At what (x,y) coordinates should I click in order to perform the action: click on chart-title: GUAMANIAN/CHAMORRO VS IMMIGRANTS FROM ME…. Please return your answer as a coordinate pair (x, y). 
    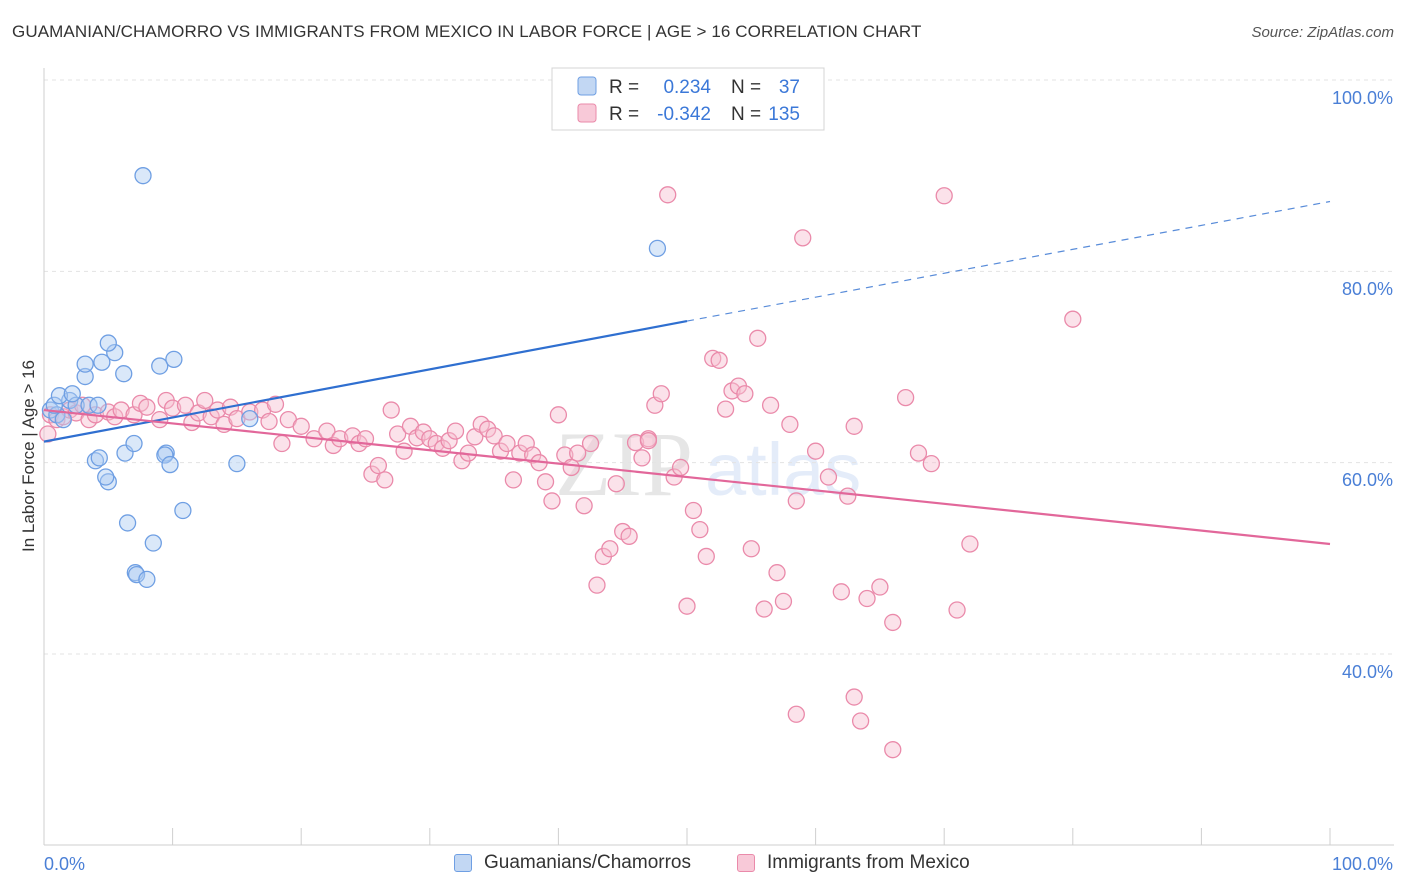
    Looking at the image, I should click on (467, 31).